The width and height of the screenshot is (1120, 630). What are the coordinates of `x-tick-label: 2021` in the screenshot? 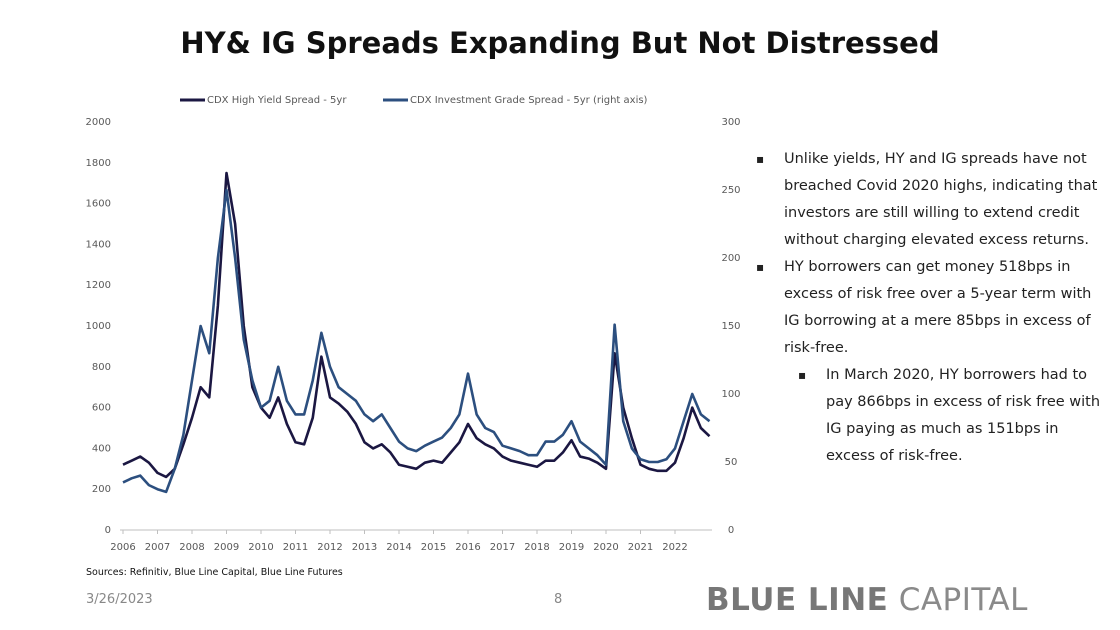 It's located at (640, 547).